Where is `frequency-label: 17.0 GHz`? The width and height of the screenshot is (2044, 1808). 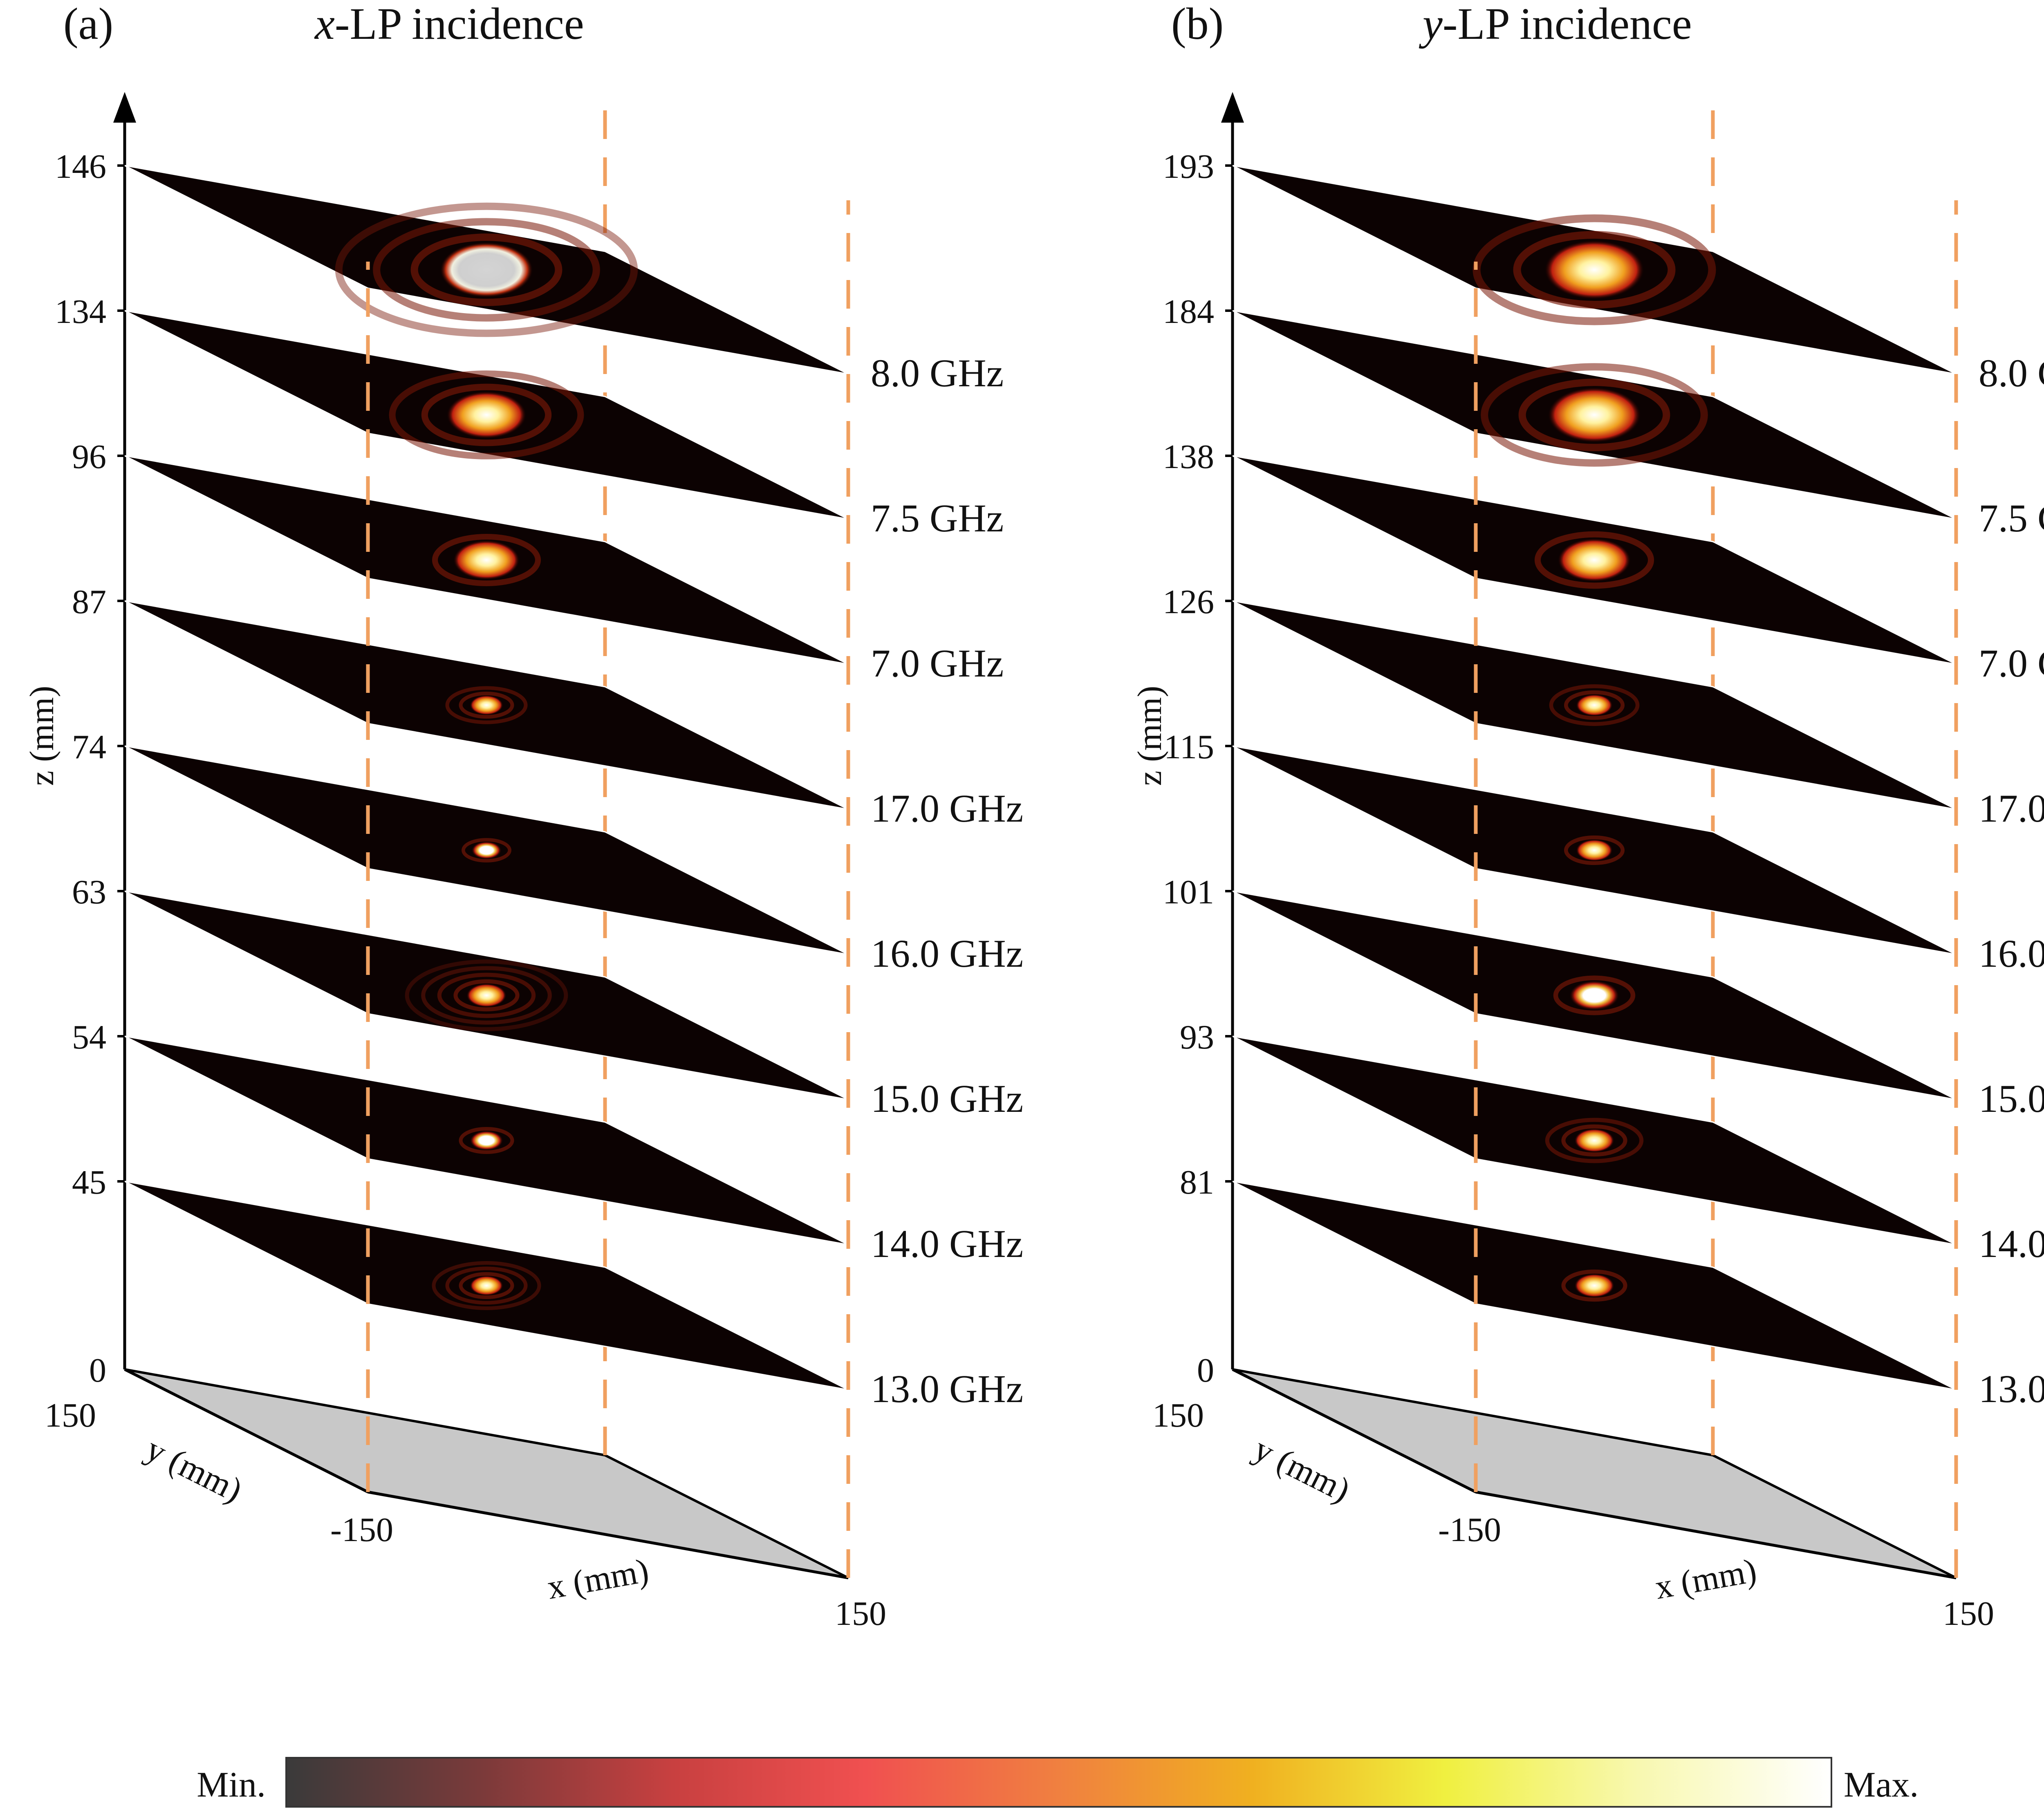
frequency-label: 17.0 GHz is located at coordinates (2011, 808).